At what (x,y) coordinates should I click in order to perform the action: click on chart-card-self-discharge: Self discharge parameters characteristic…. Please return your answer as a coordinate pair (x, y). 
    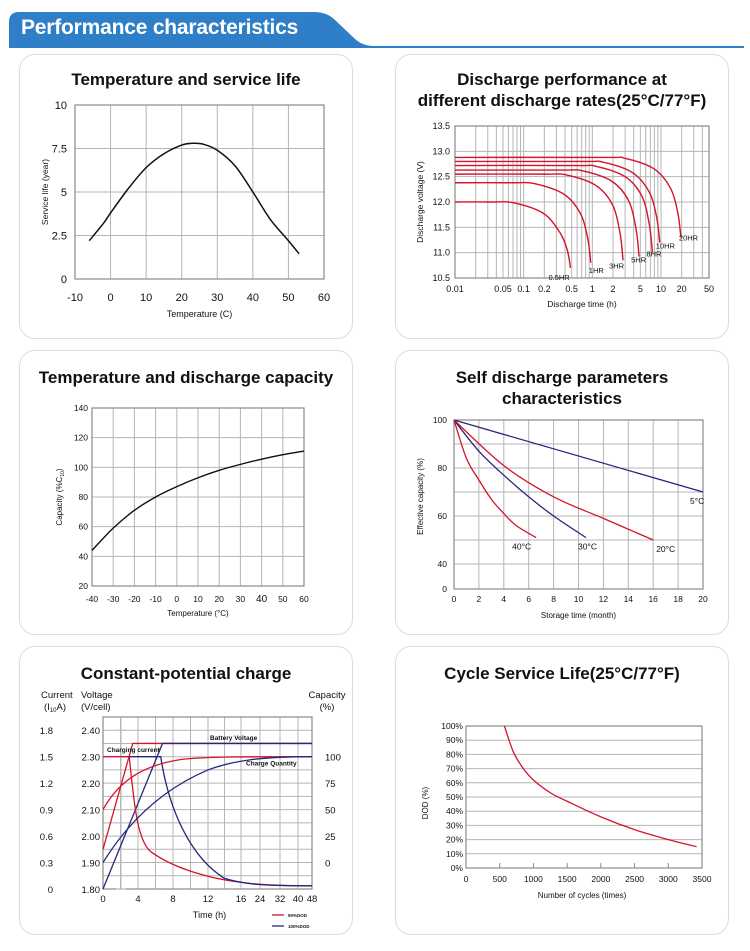
    Looking at the image, I should click on (562, 492).